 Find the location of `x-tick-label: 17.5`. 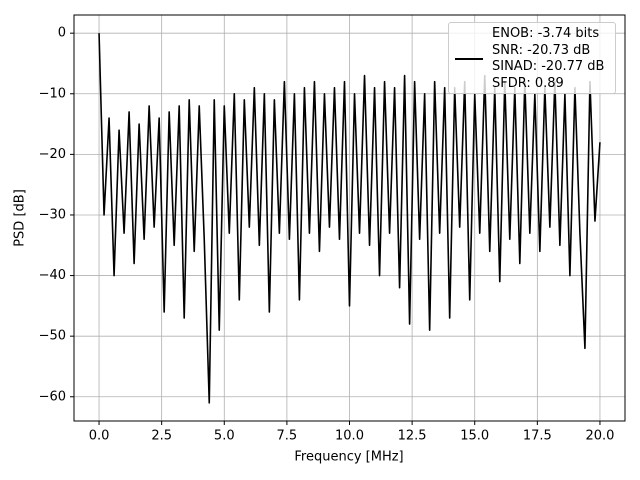

x-tick-label: 17.5 is located at coordinates (537, 436).